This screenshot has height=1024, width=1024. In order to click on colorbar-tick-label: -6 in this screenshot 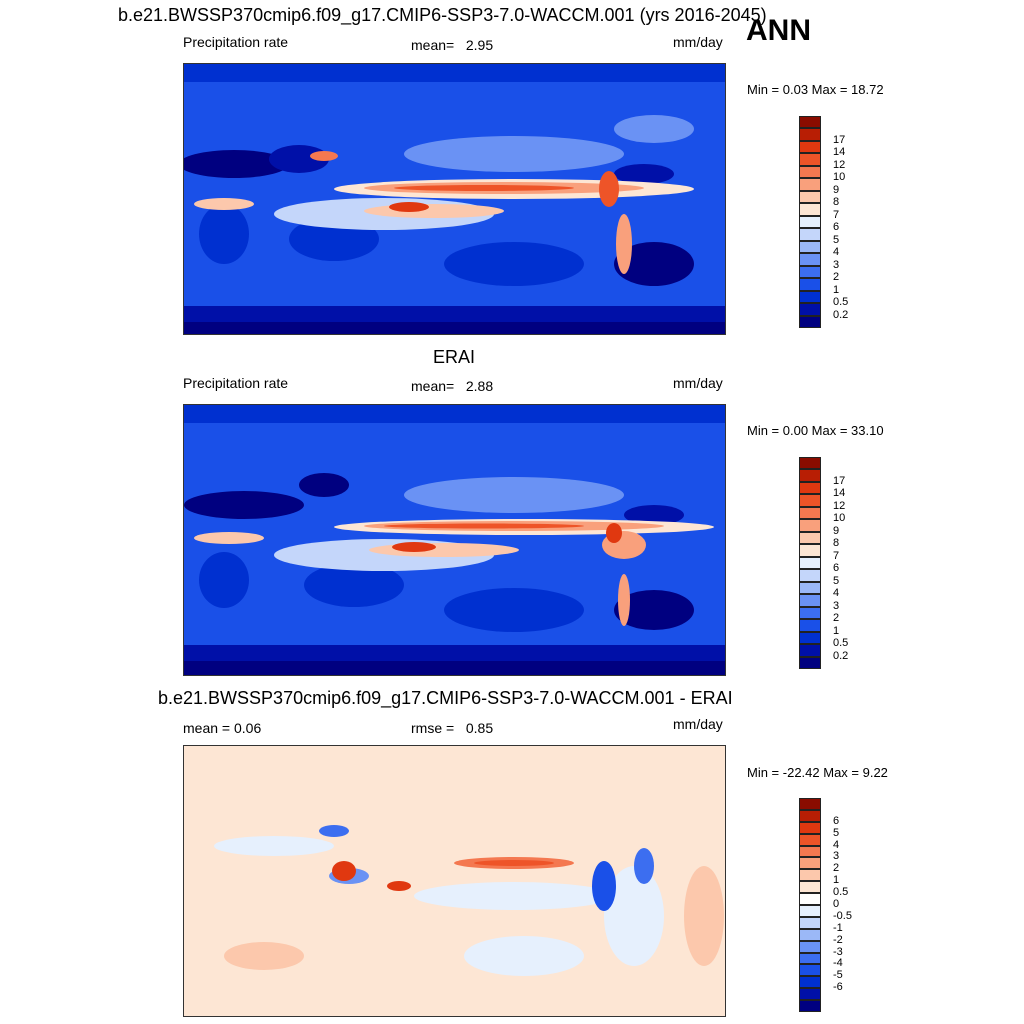, I will do `click(838, 987)`.